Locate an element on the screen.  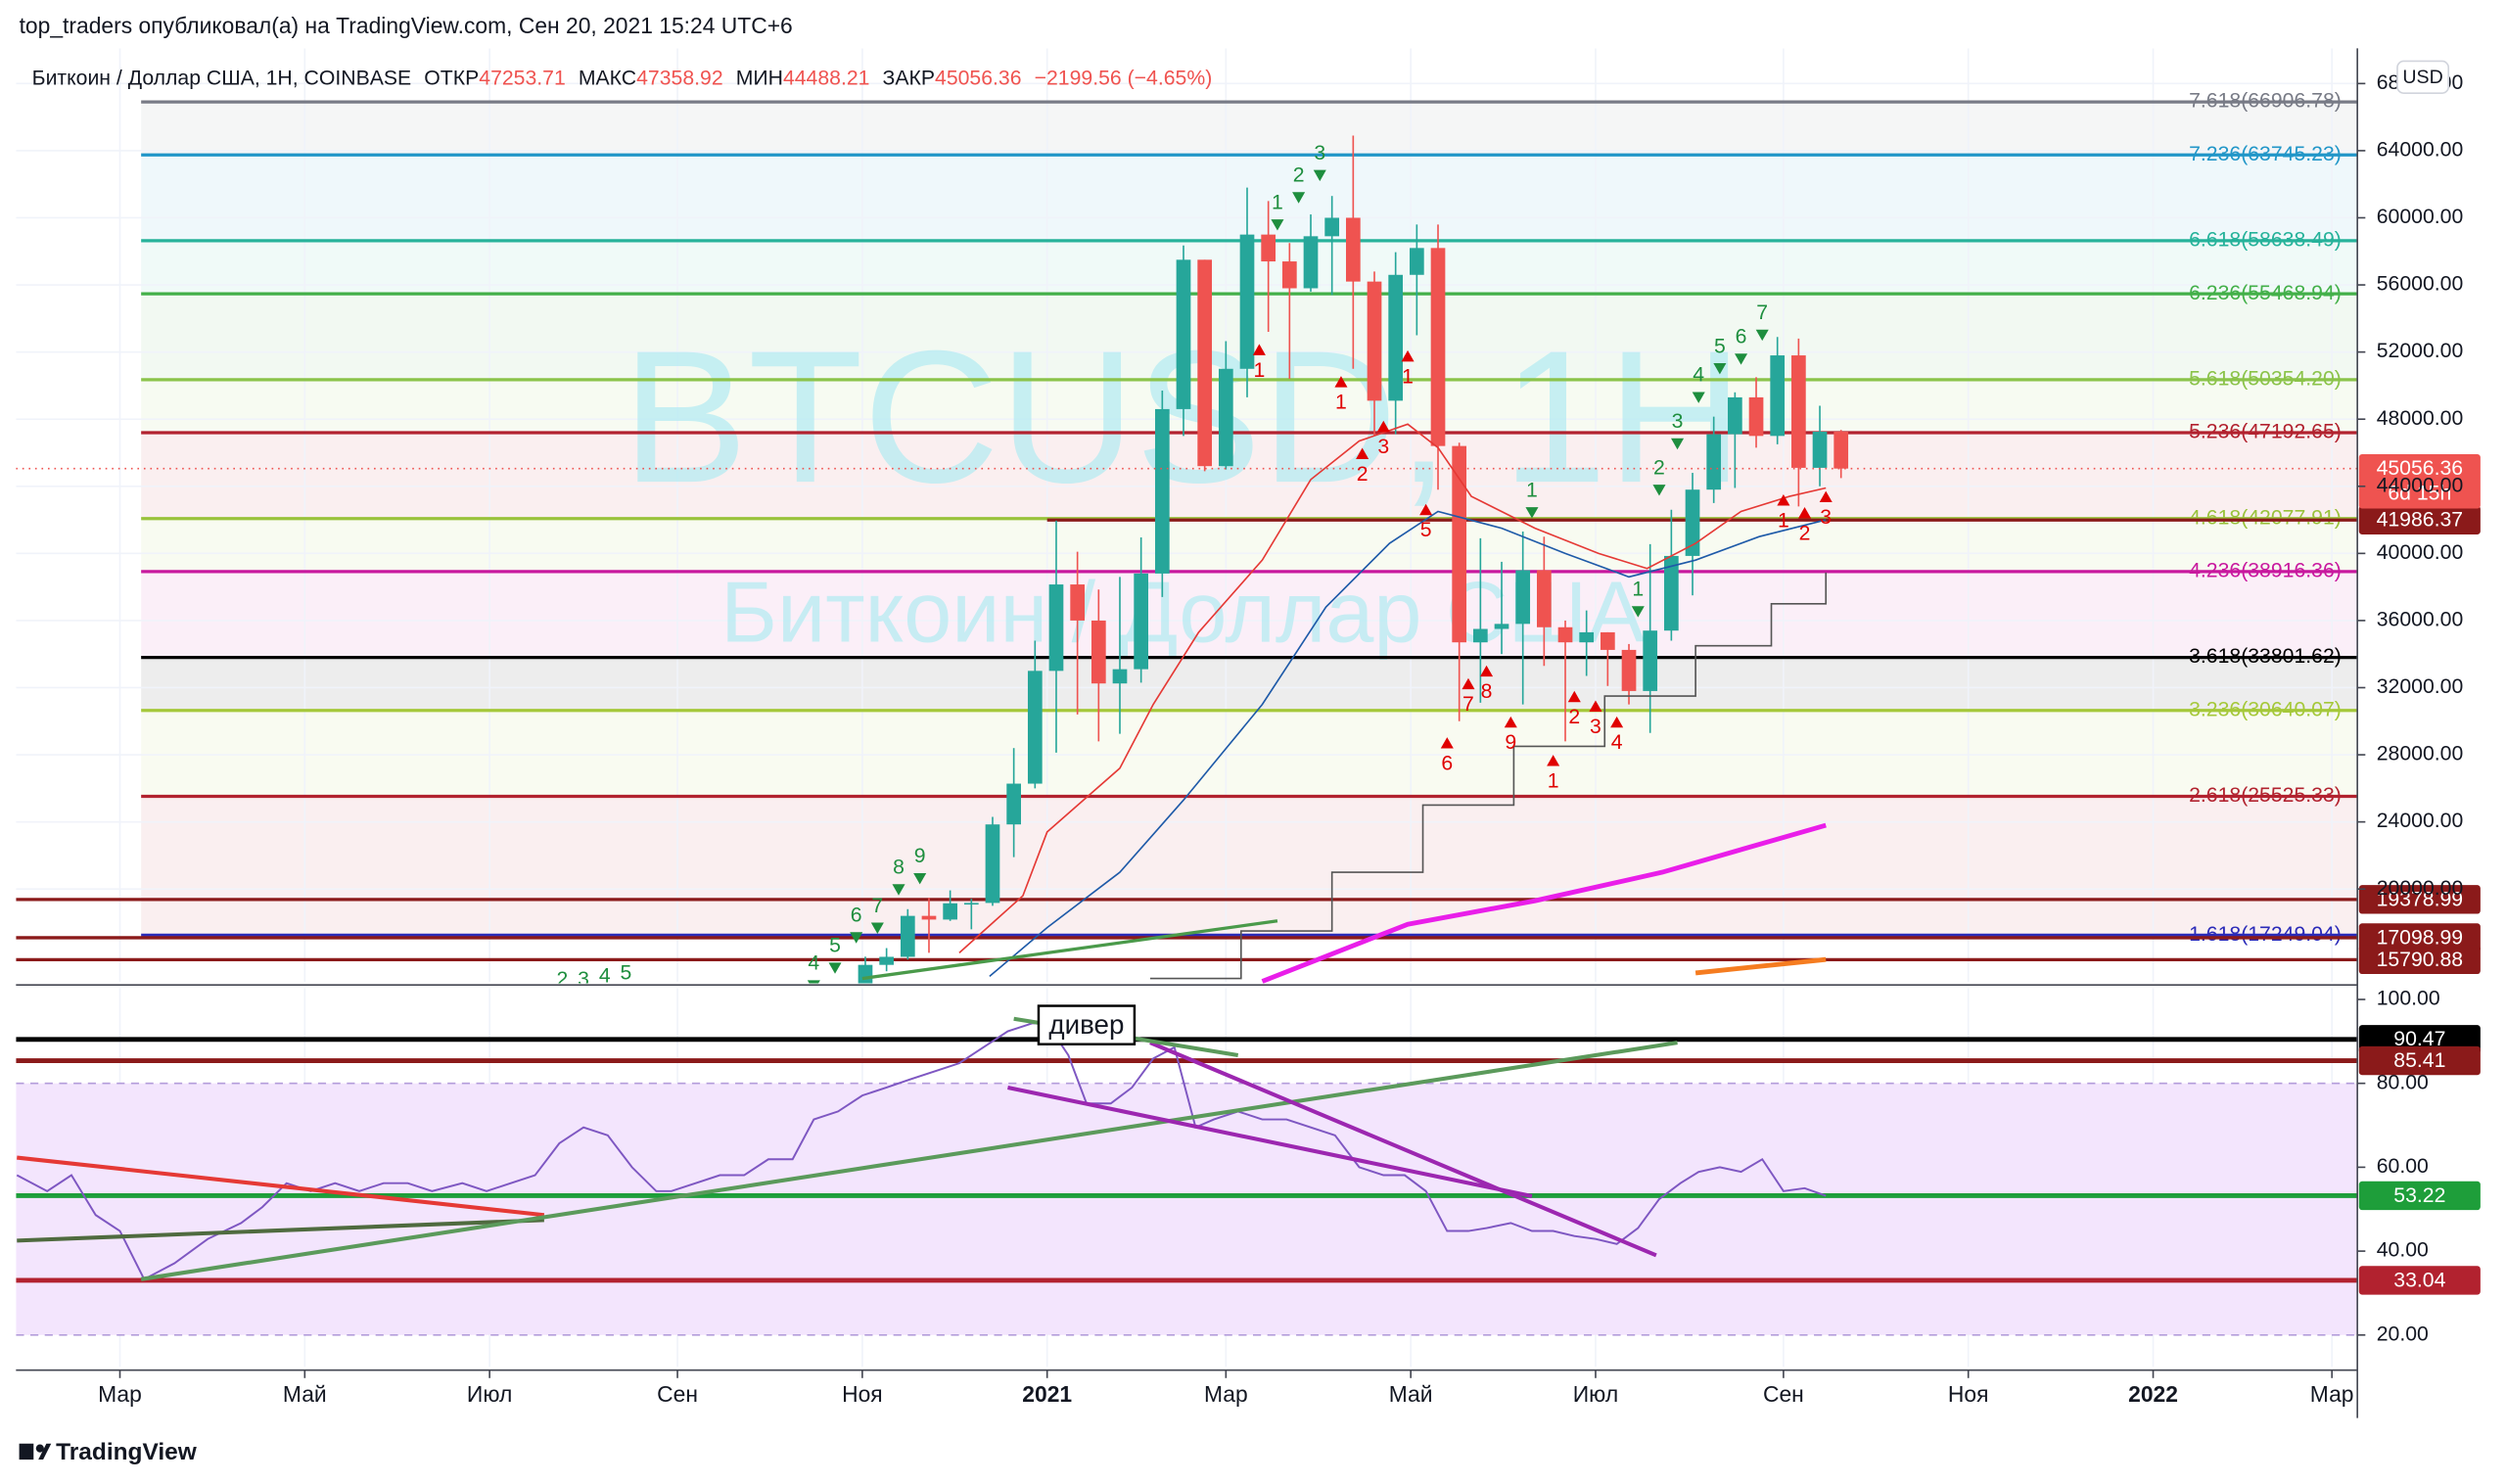
price-tag-label: 41986.37 is located at coordinates (2420, 520).